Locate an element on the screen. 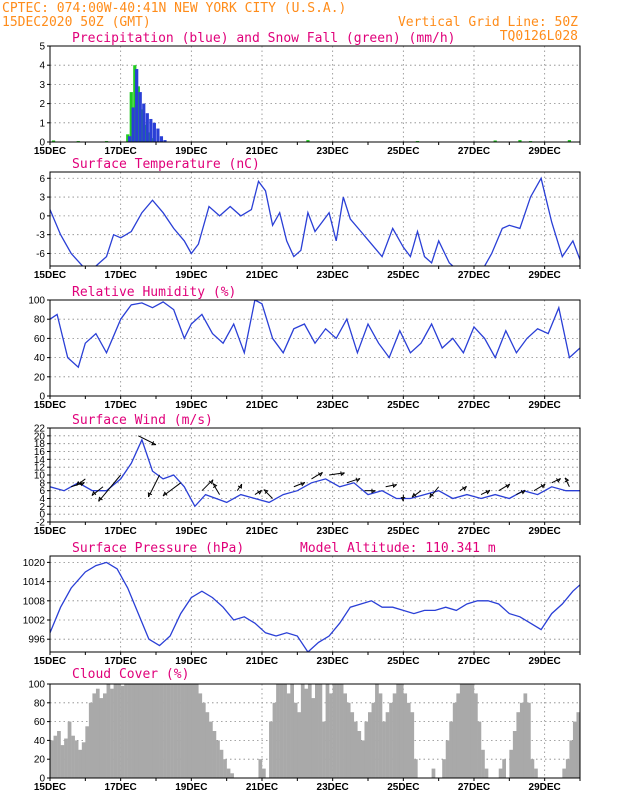 The image size is (618, 800). pressure-ytick-label: 1020 is located at coordinates (34, 563).